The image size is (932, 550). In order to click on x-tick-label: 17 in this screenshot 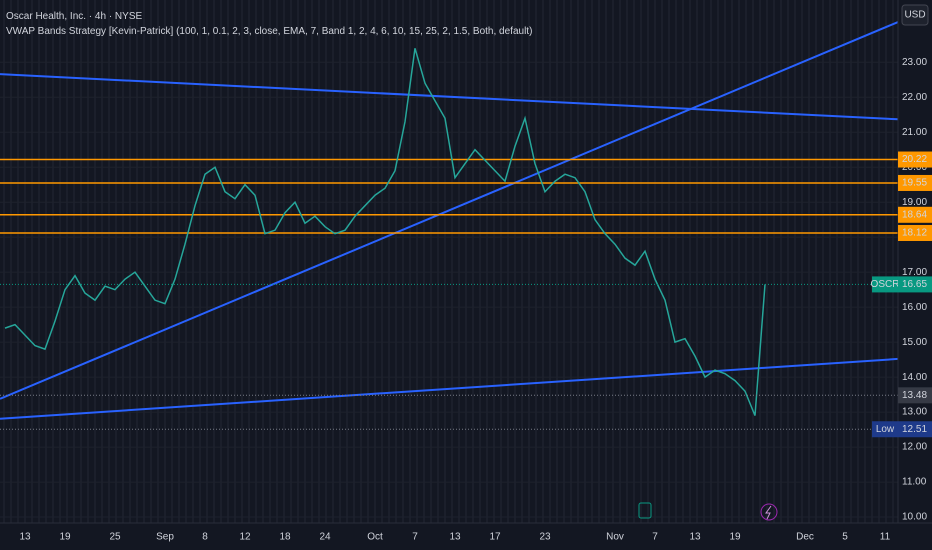, I will do `click(495, 537)`.